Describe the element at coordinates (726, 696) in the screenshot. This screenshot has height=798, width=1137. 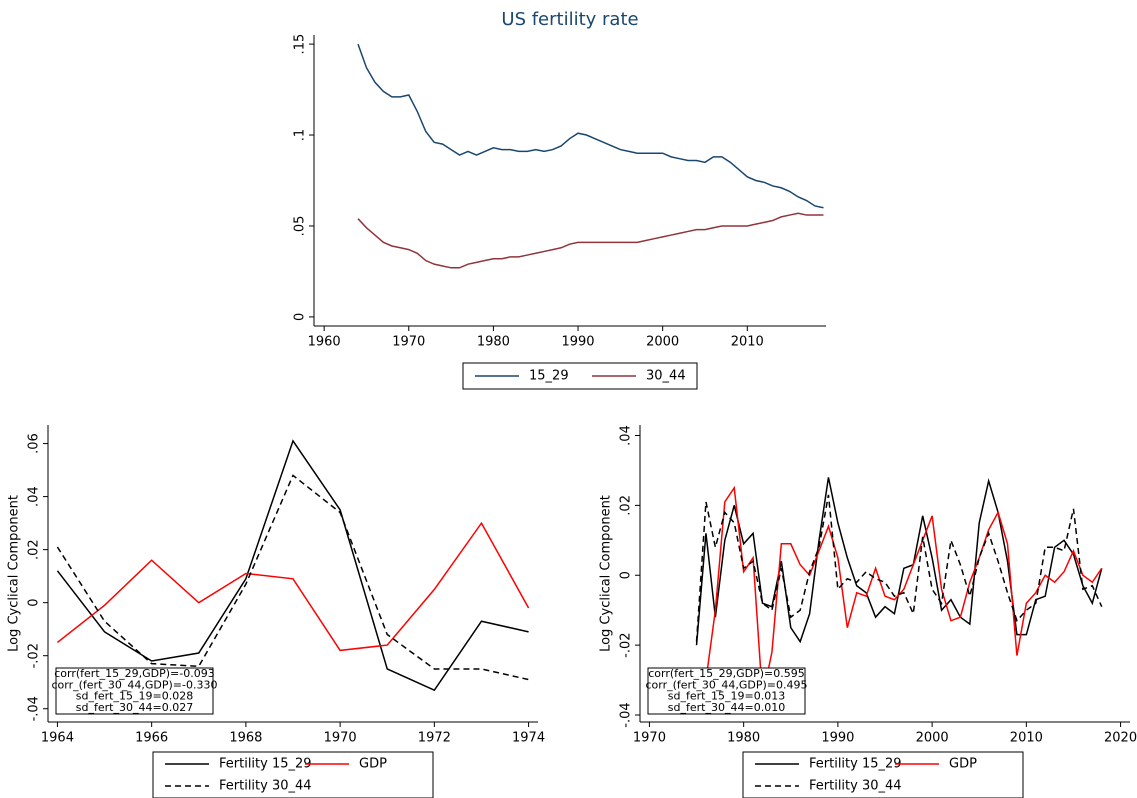
I see `annotation: sd_fert_15_19=0.013` at that location.